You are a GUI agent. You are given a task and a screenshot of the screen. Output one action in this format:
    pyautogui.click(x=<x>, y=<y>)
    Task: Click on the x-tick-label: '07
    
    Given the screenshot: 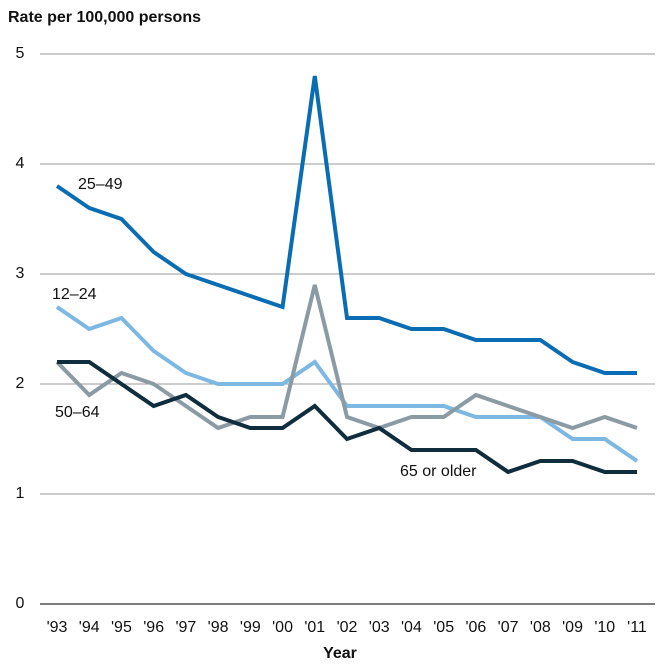 What is the action you would take?
    pyautogui.click(x=508, y=627)
    